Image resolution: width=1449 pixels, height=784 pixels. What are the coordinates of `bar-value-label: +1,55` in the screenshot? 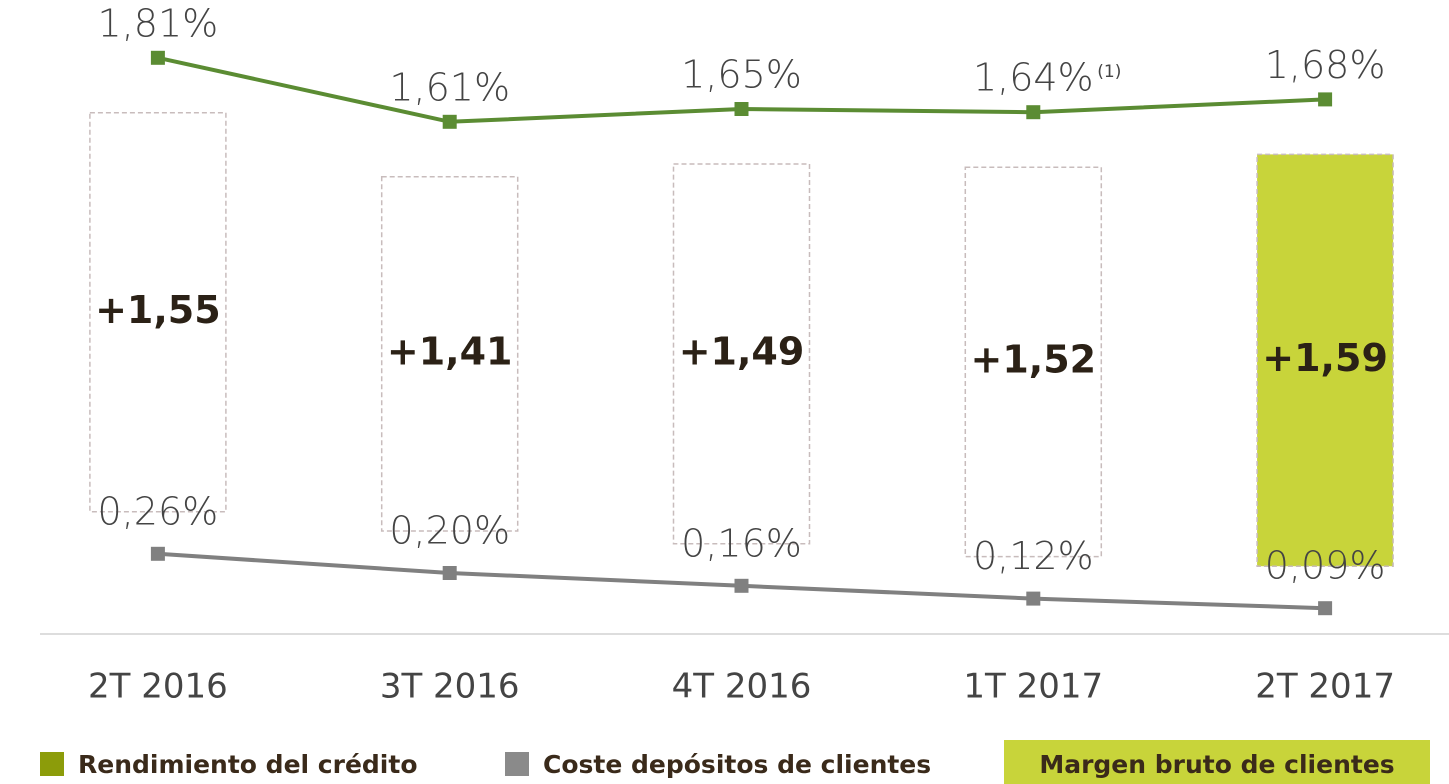 It's located at (158, 310).